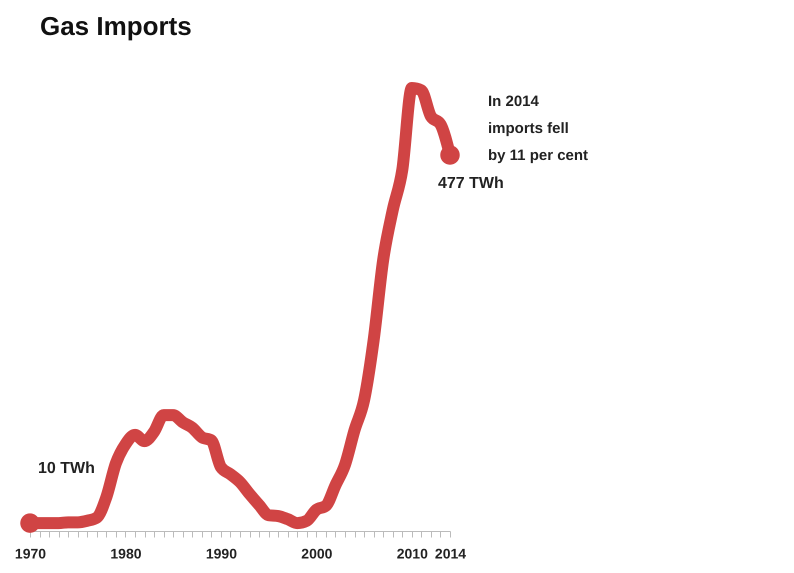 The width and height of the screenshot is (794, 573). Describe the element at coordinates (126, 554) in the screenshot. I see `x-tick-label: 1980` at that location.